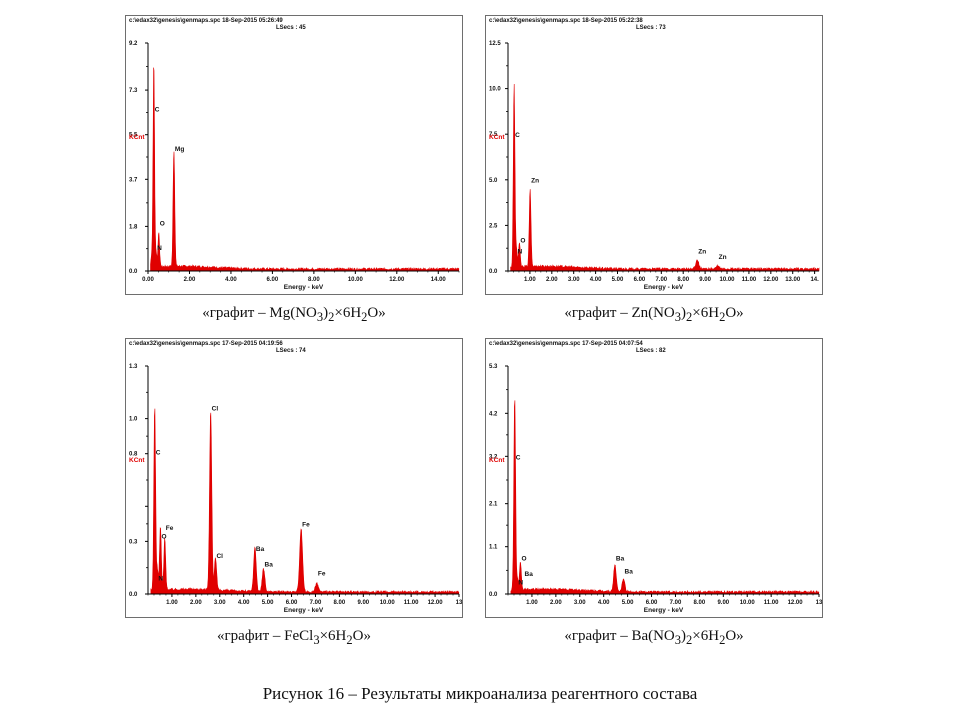  I want to click on y-tick-label: 9.2, so click(133, 44).